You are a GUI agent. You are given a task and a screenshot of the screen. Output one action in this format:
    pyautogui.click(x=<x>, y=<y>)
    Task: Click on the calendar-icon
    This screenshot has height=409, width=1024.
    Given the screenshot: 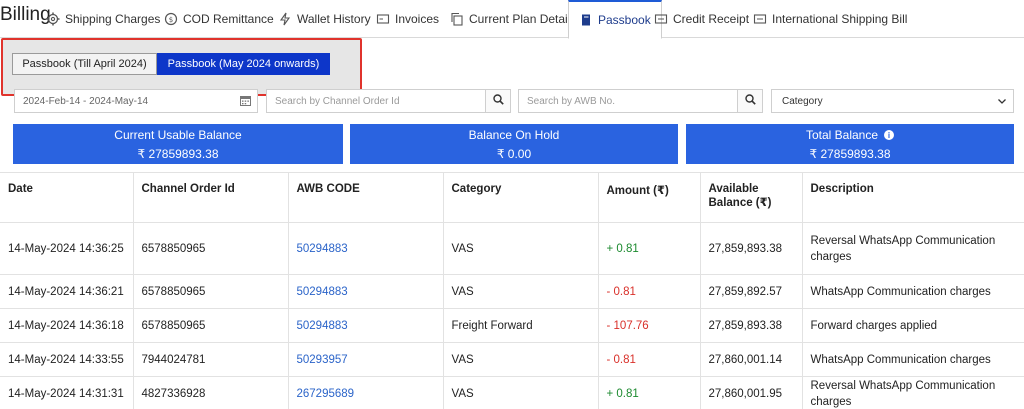 What is the action you would take?
    pyautogui.click(x=245, y=102)
    